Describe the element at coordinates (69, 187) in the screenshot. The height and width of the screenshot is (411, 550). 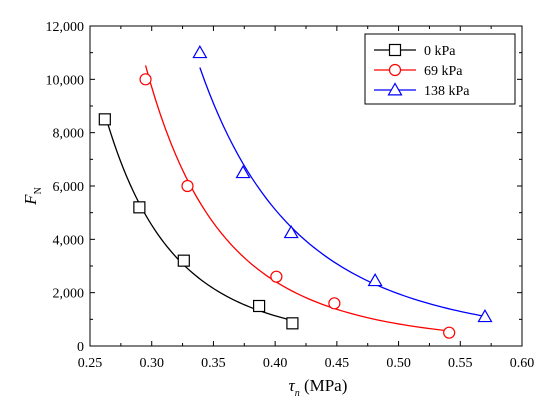
I see `y-tick-label: 6,000` at that location.